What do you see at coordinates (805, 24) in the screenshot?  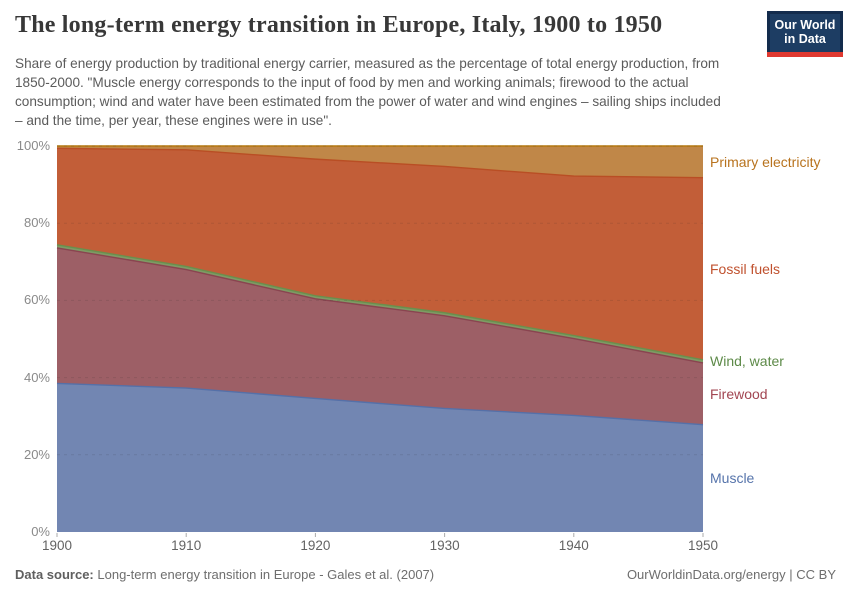 I see `owid-logo-line1: Our World` at bounding box center [805, 24].